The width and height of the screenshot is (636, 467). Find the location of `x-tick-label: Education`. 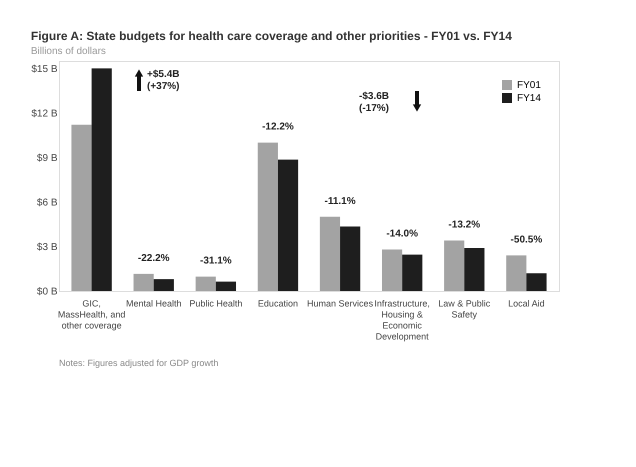

x-tick-label: Education is located at coordinates (278, 303).